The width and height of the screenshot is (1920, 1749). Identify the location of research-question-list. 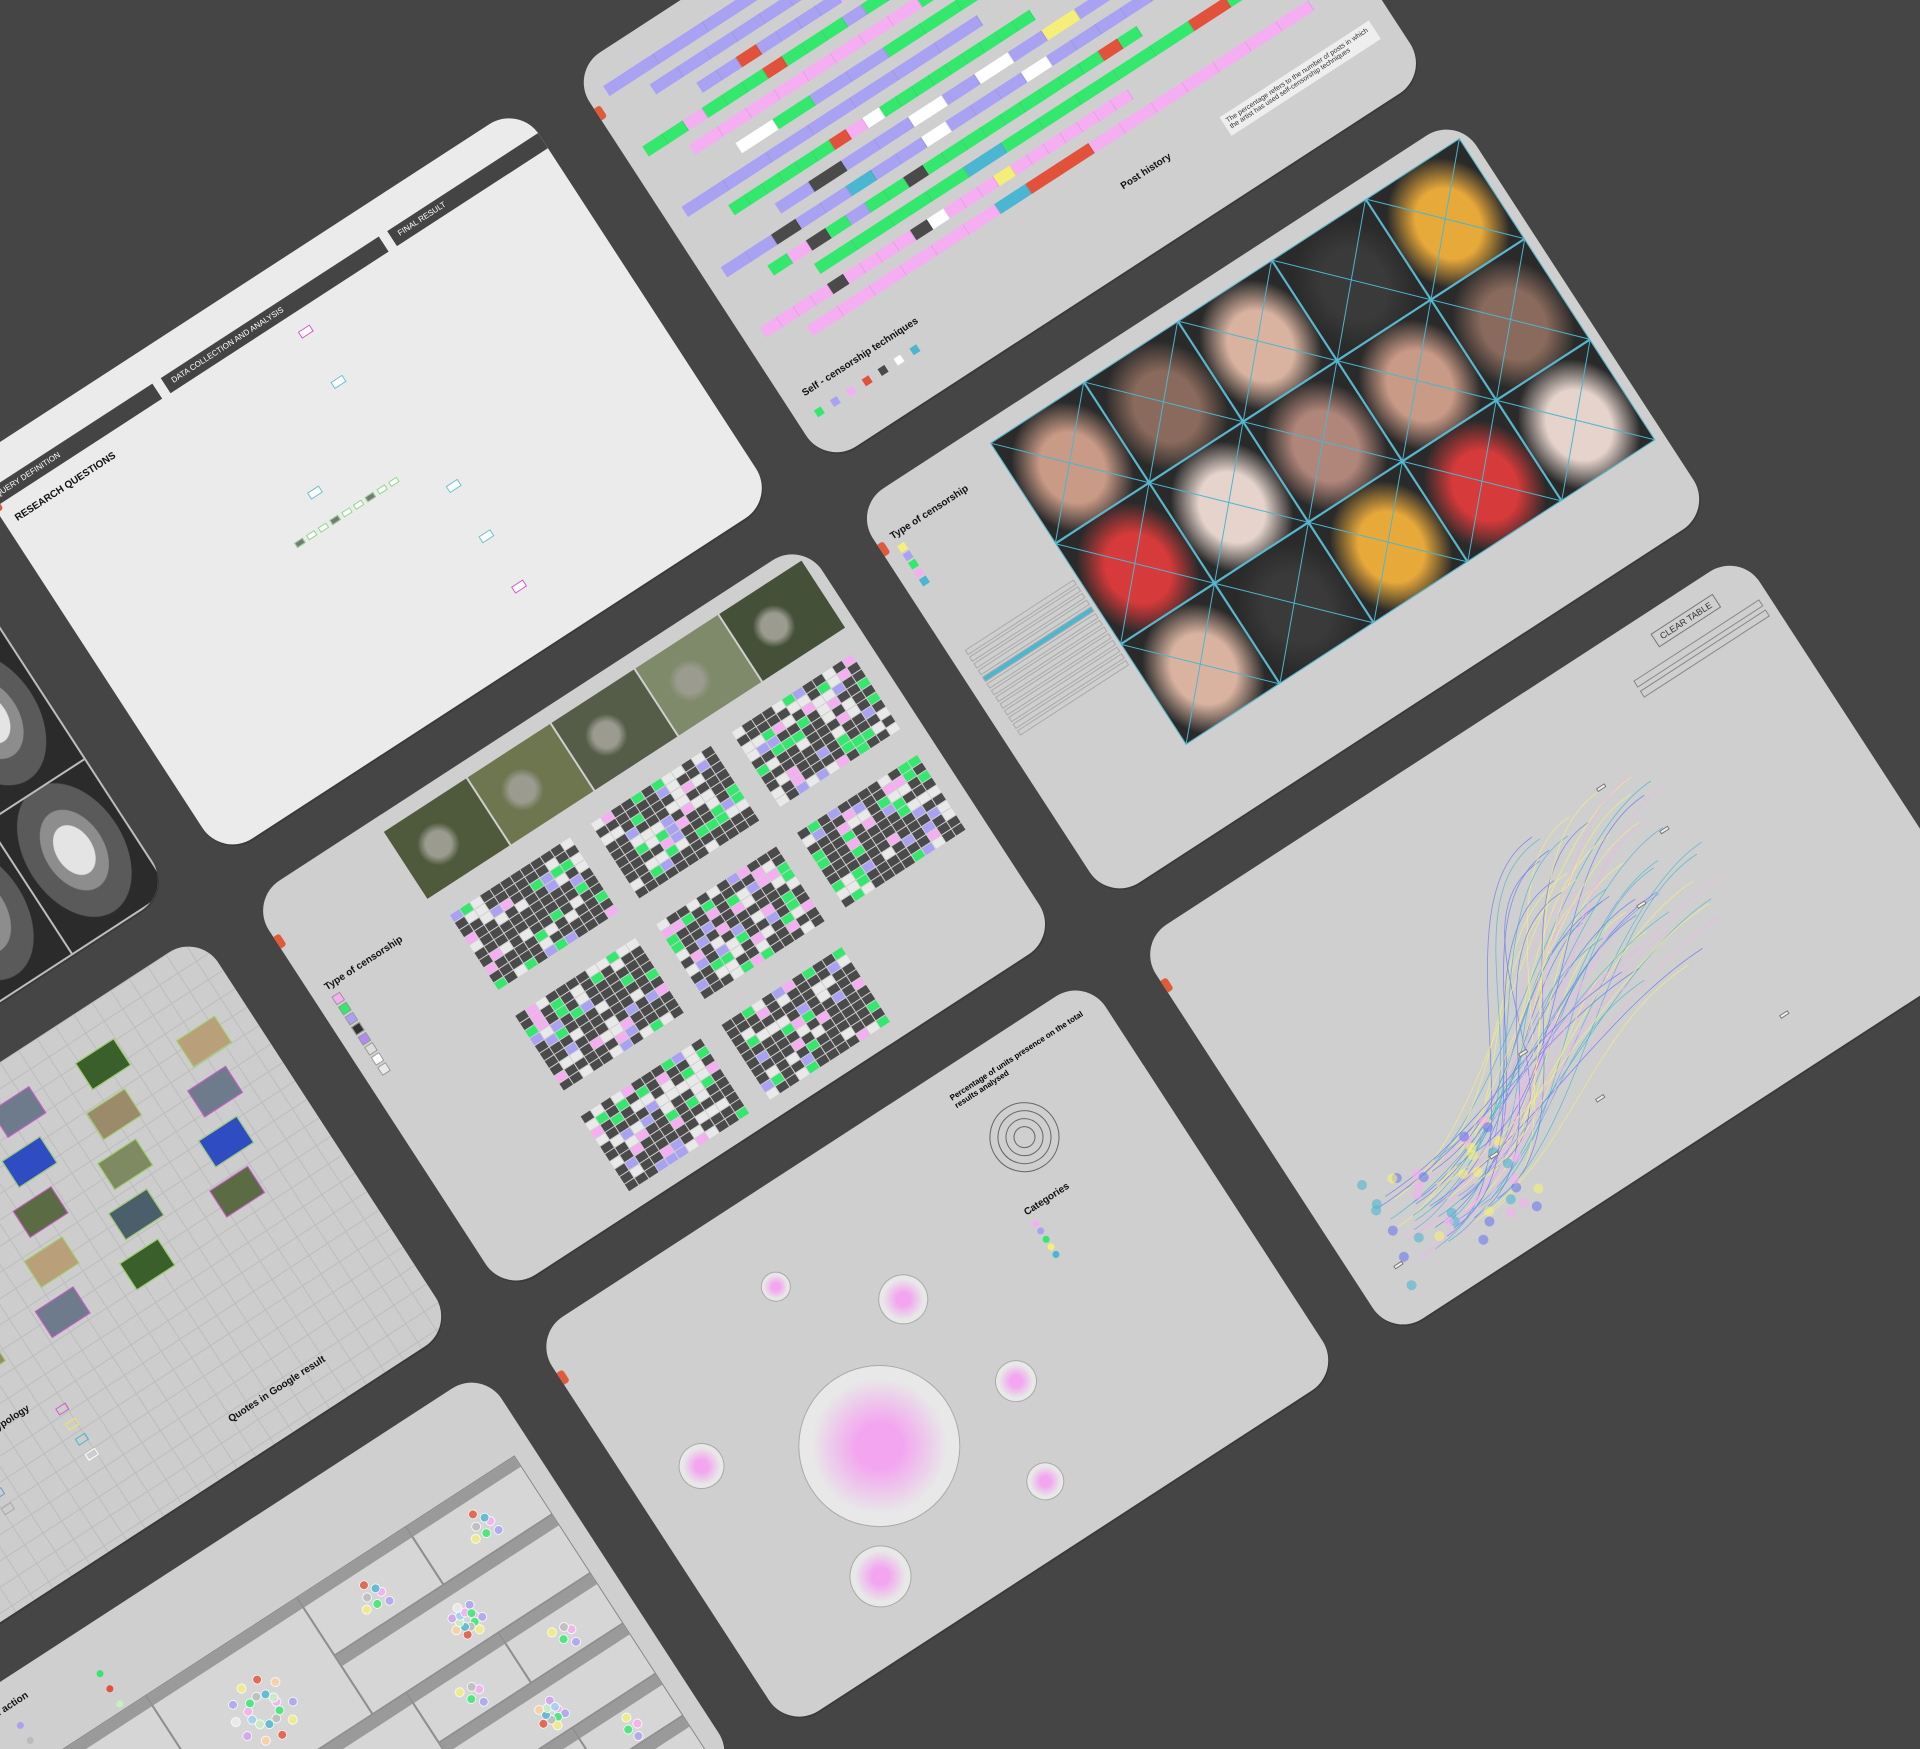
(101, 485).